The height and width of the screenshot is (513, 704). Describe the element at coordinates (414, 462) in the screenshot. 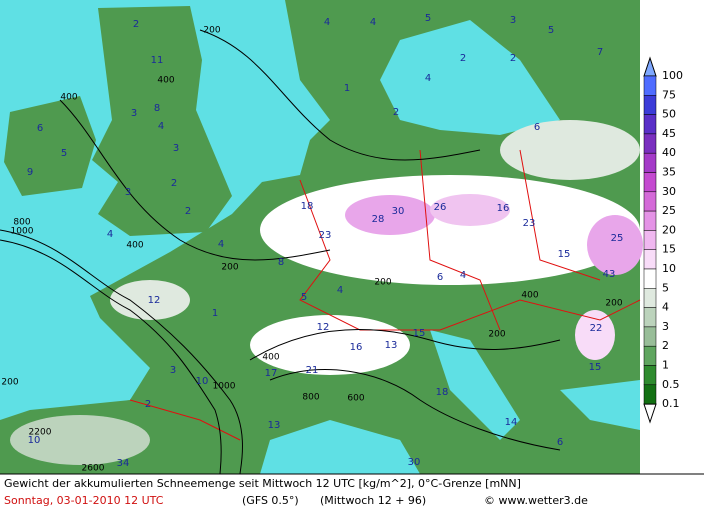

I see `snow-value: 30` at that location.